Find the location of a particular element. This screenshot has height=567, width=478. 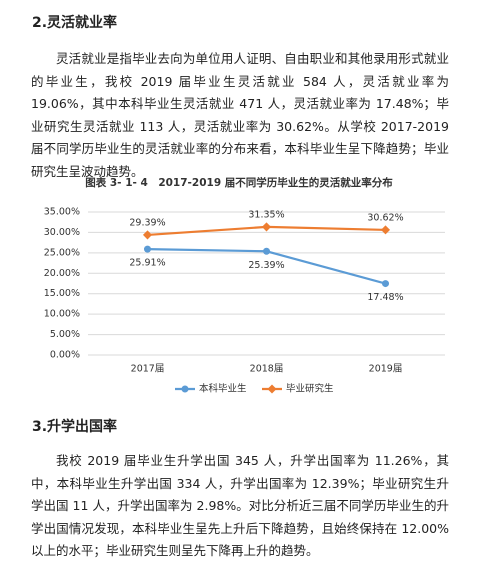

chart-title: 图表 3- 1- 4 2017-2019 届不同学历毕业生的灵活就业率分布 is located at coordinates (239, 182).